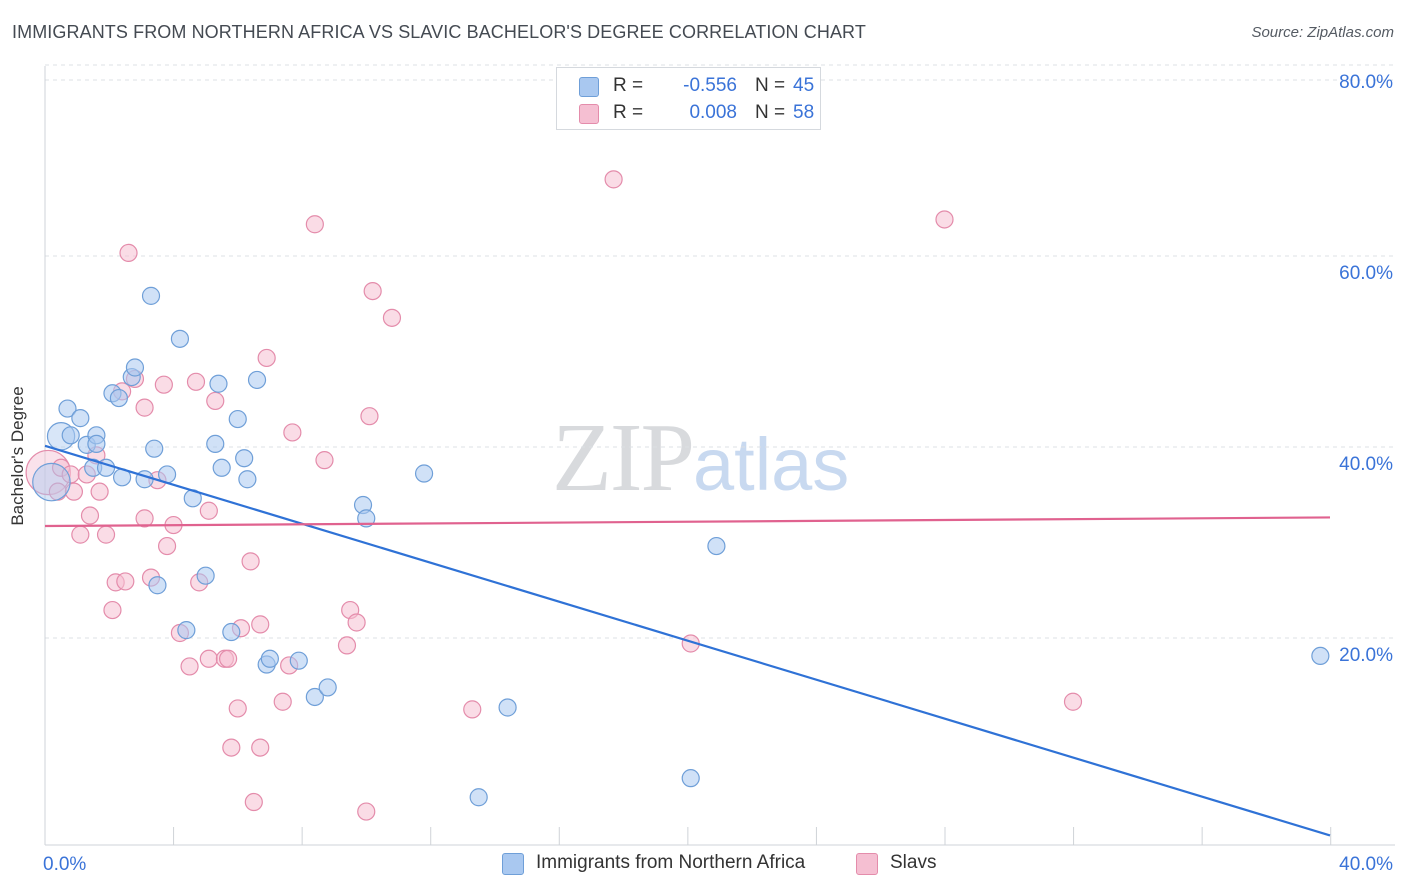 This screenshot has height=892, width=1406. I want to click on n-value: 58, so click(804, 112).